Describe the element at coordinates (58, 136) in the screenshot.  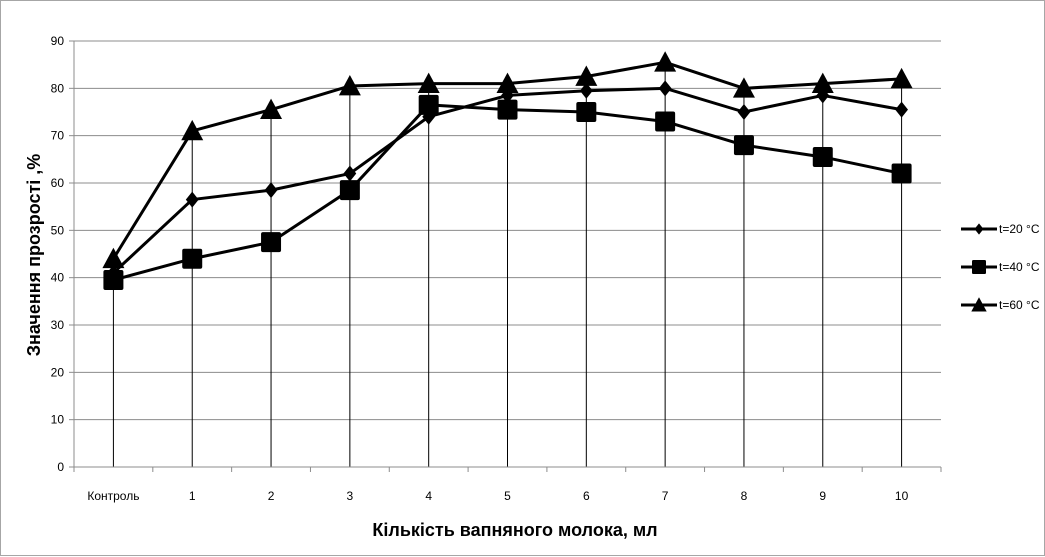
I see `y-tick-label: 70` at that location.